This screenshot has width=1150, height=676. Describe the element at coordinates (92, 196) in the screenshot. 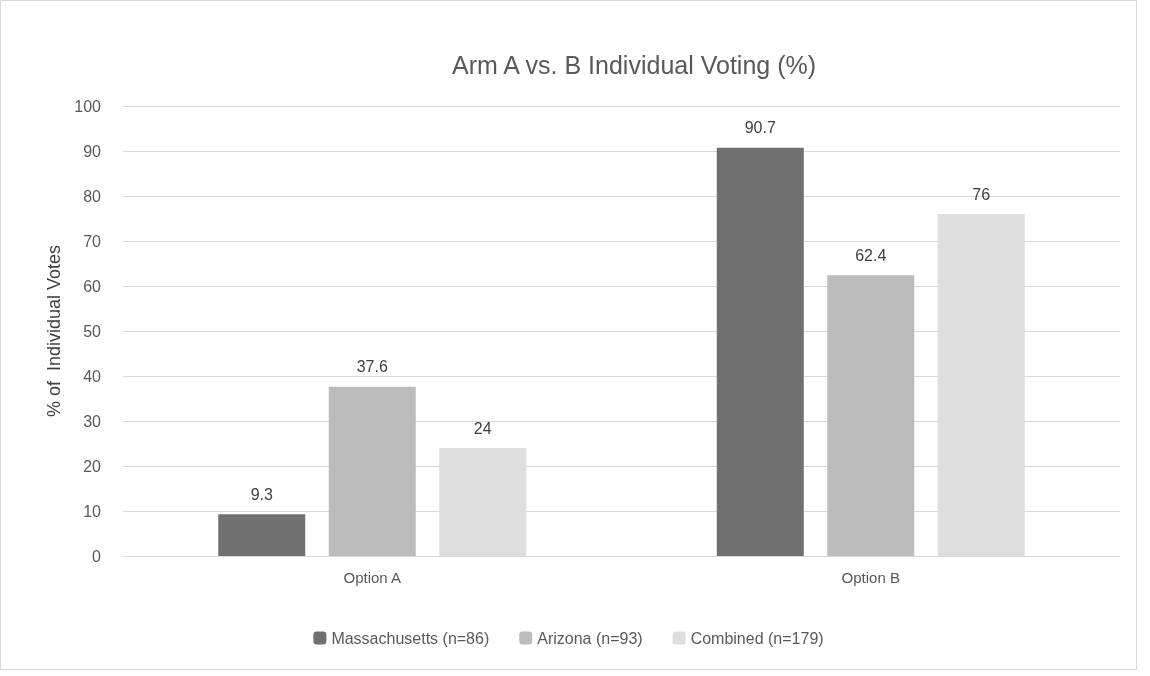

I see `y-tick-label: 80` at that location.